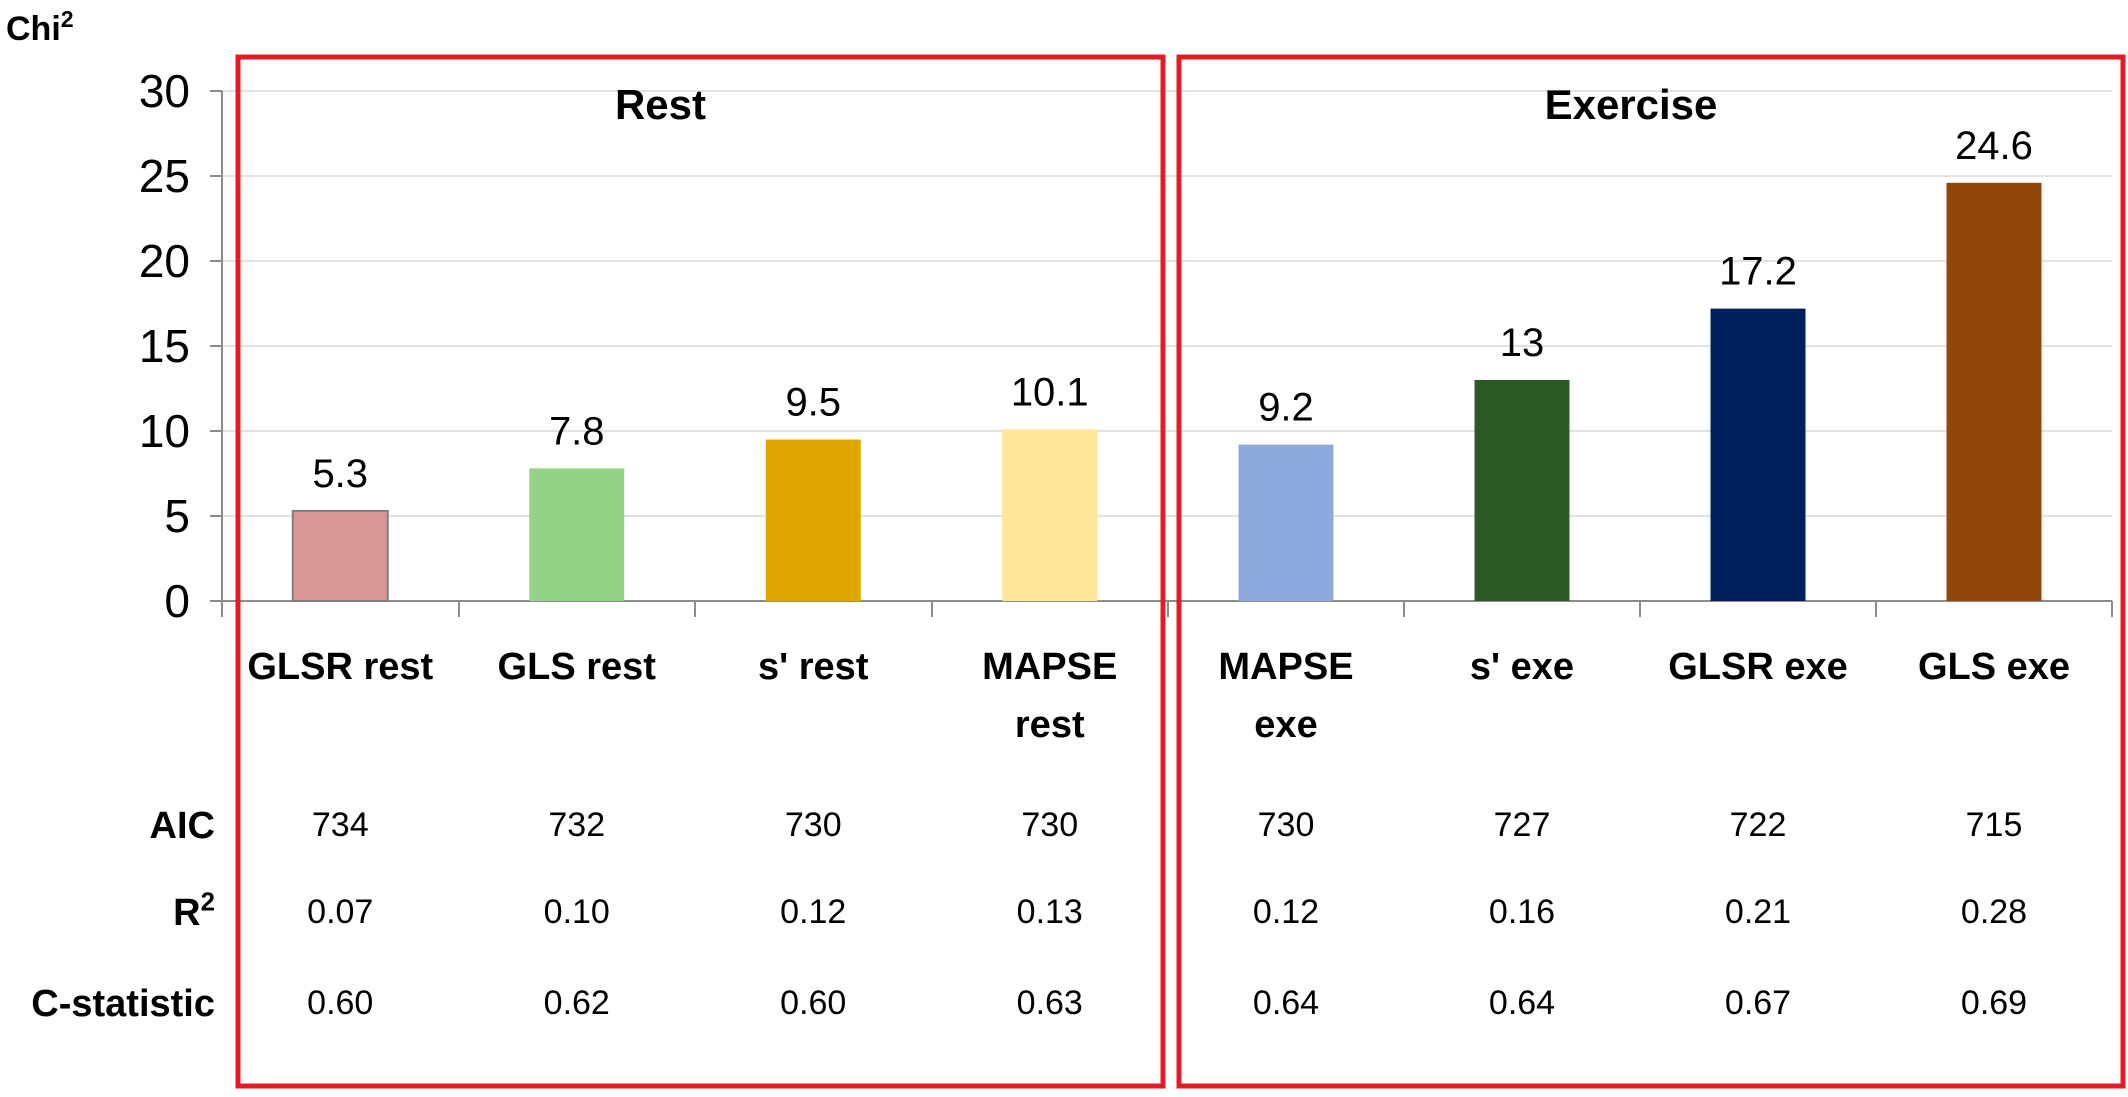 The height and width of the screenshot is (1097, 2128). I want to click on category-label: s' exe, so click(1522, 667).